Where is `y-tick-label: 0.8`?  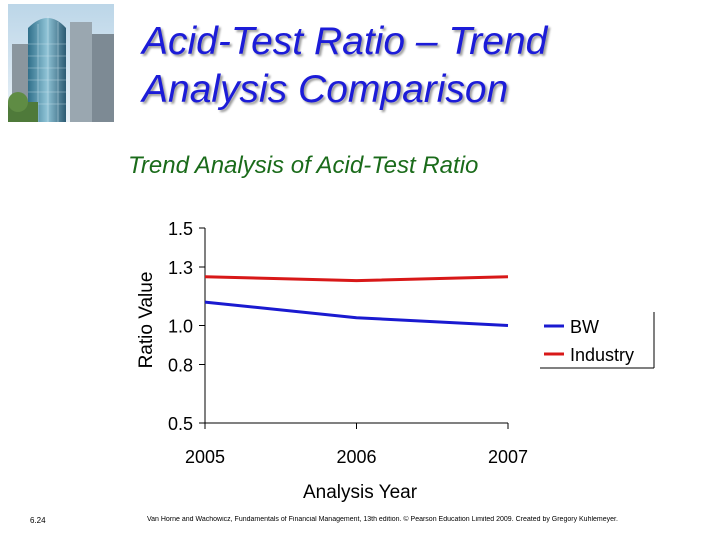 y-tick-label: 0.8 is located at coordinates (180, 366).